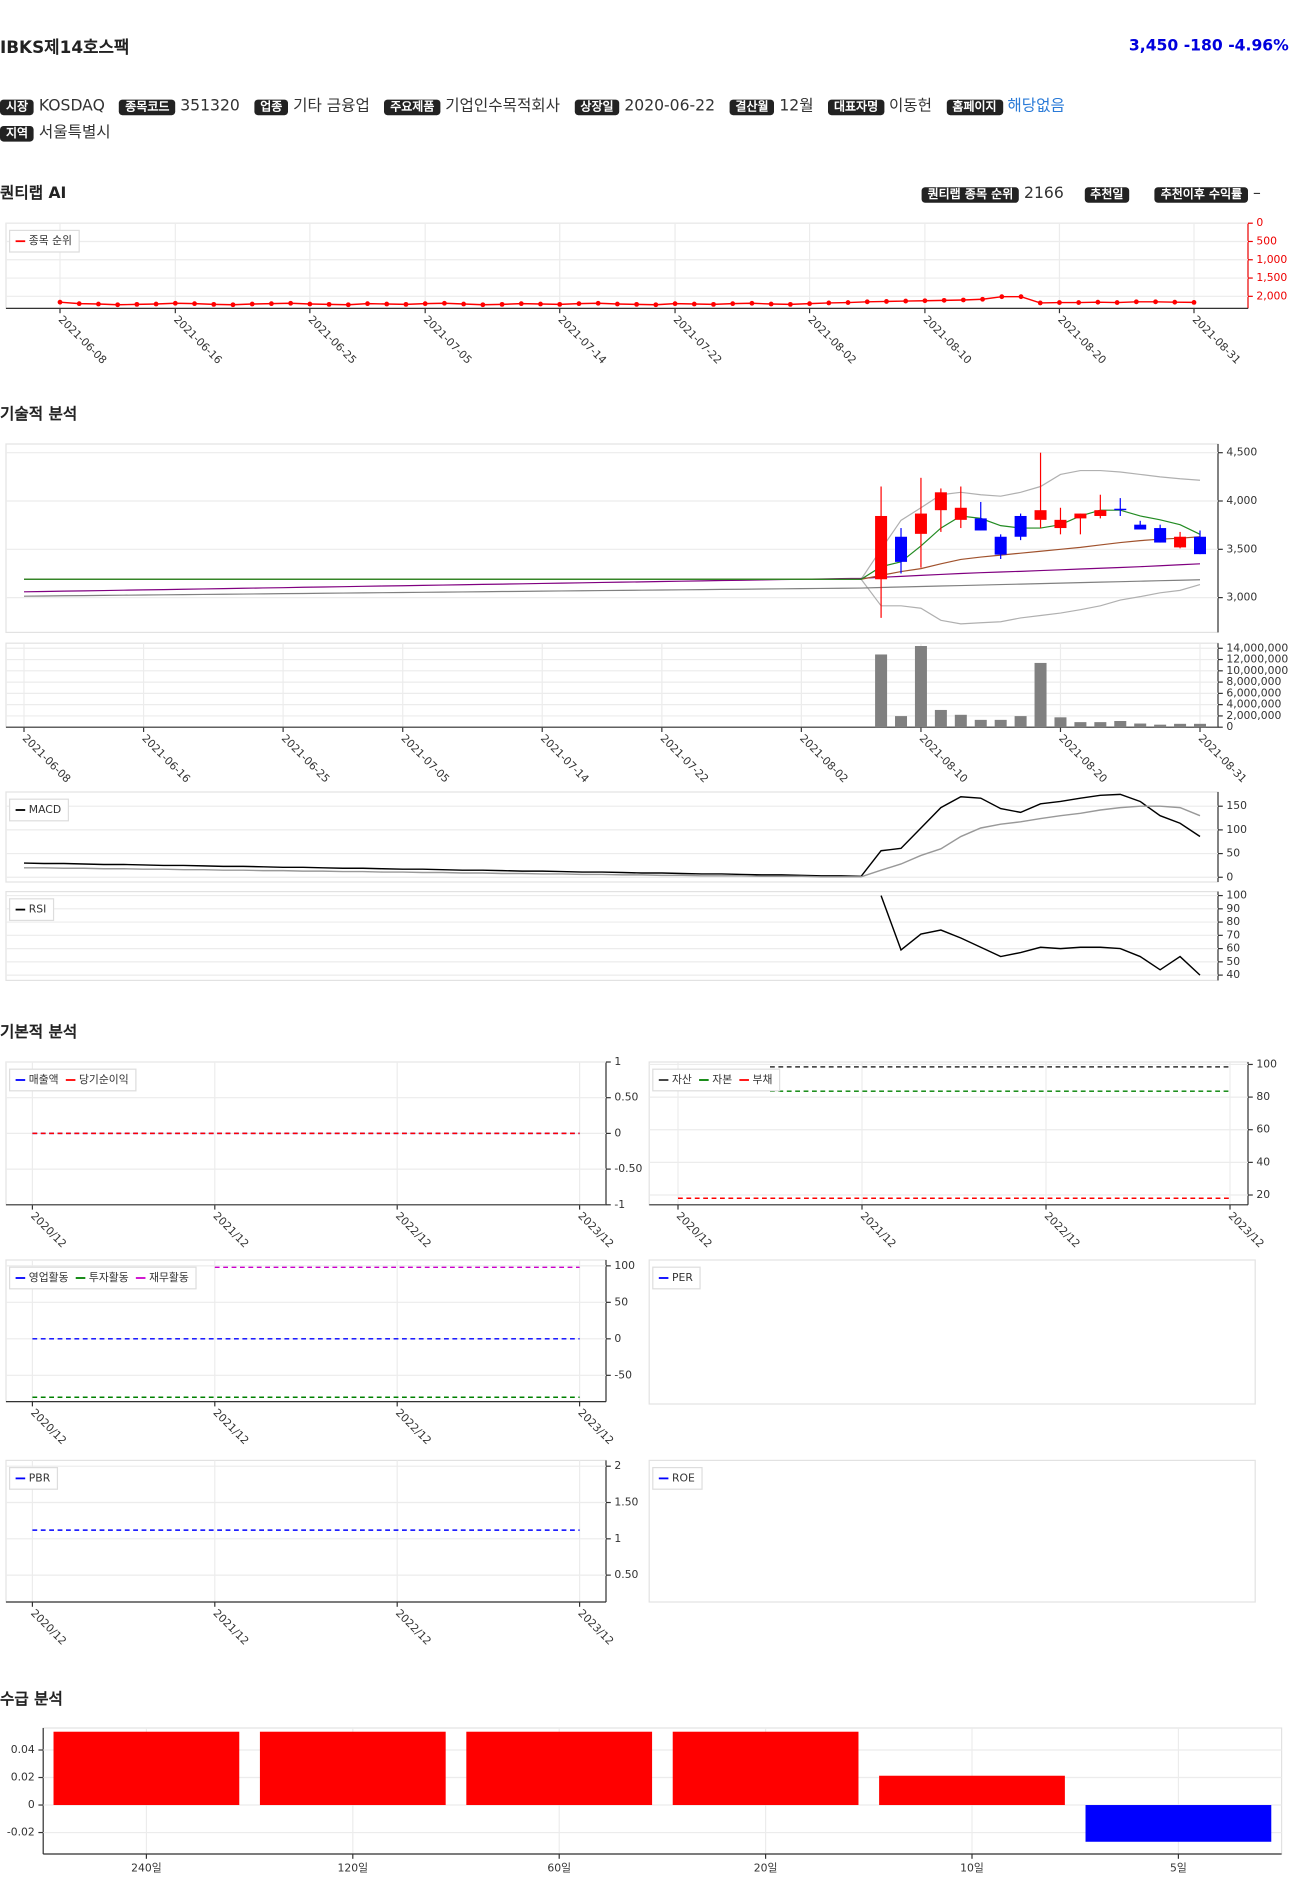 Image resolution: width=1296 pixels, height=1893 pixels. I want to click on y-tick-label: 500, so click(1266, 240).